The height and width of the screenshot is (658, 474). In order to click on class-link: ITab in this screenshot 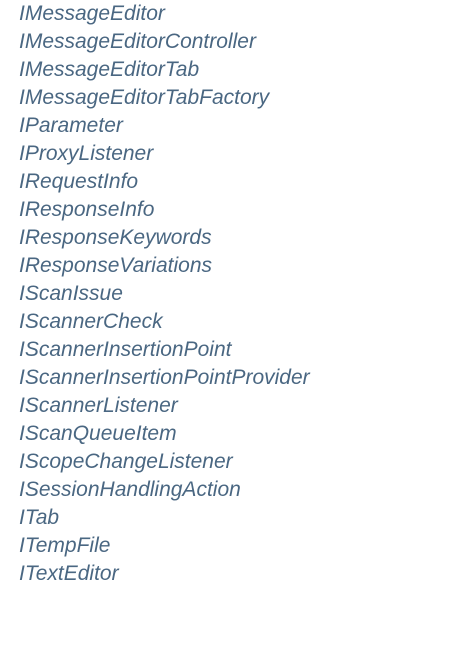, I will do `click(39, 517)`.